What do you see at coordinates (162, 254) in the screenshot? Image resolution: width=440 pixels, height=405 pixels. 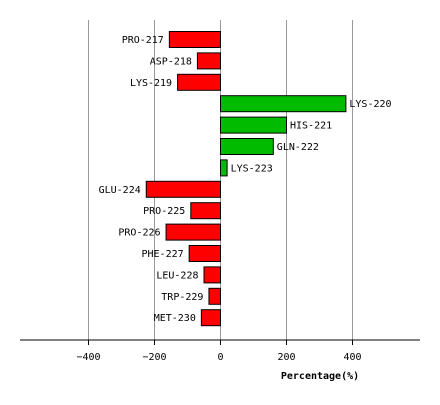 I see `category-label: PHE-227` at bounding box center [162, 254].